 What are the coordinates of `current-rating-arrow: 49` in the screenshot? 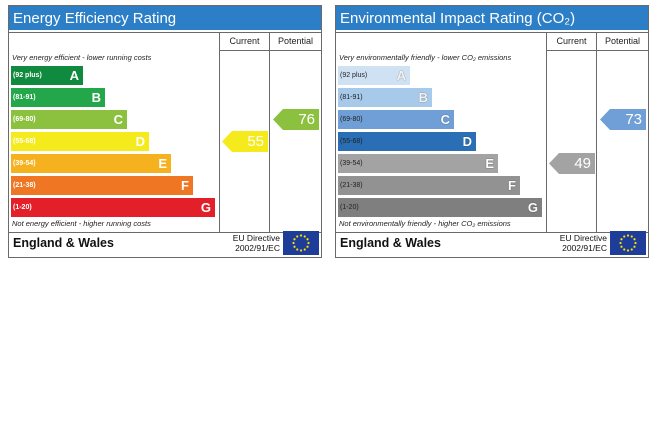 It's located at (572, 163).